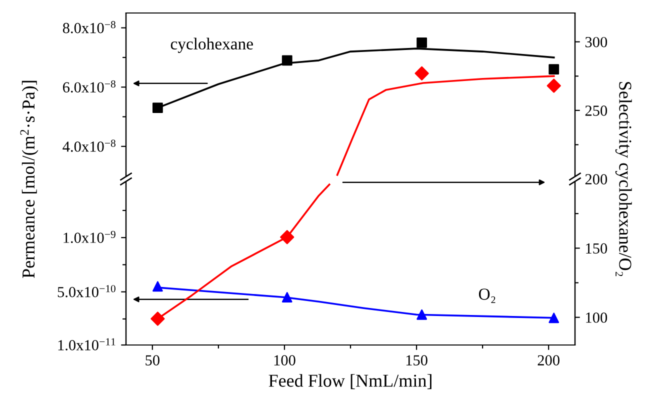 This screenshot has width=653, height=407. I want to click on y-tick-label: 6.0x10$^{−8}$, so click(89, 86).